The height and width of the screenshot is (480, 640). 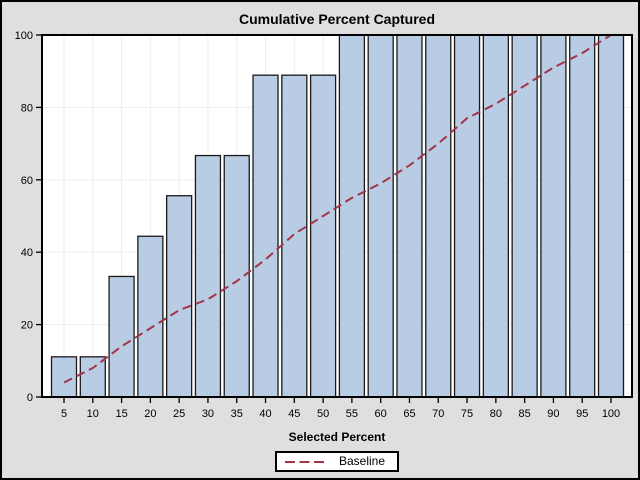 What do you see at coordinates (30, 398) in the screenshot?
I see `y-tick-label: 0` at bounding box center [30, 398].